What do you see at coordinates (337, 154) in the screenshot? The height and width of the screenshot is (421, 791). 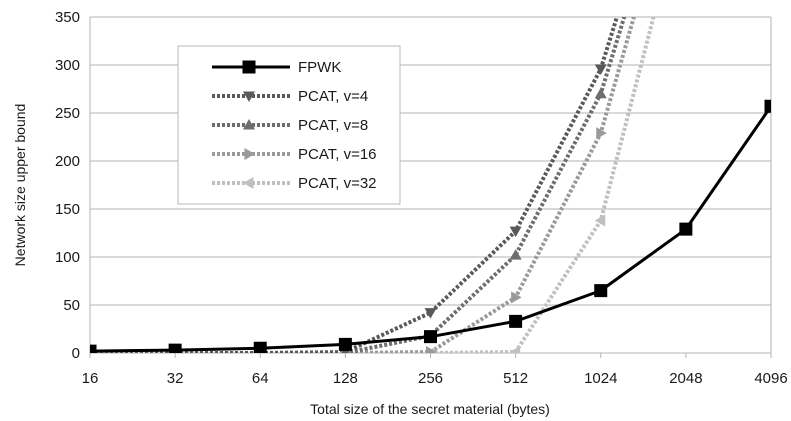 I see `legend-label: PCAT, v=16` at bounding box center [337, 154].